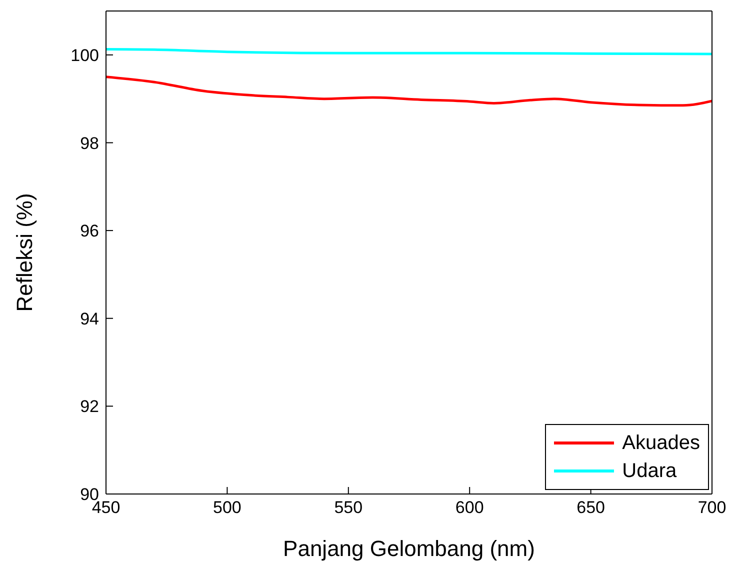 The width and height of the screenshot is (745, 582). Describe the element at coordinates (348, 508) in the screenshot. I see `x-tick-label: 550` at that location.